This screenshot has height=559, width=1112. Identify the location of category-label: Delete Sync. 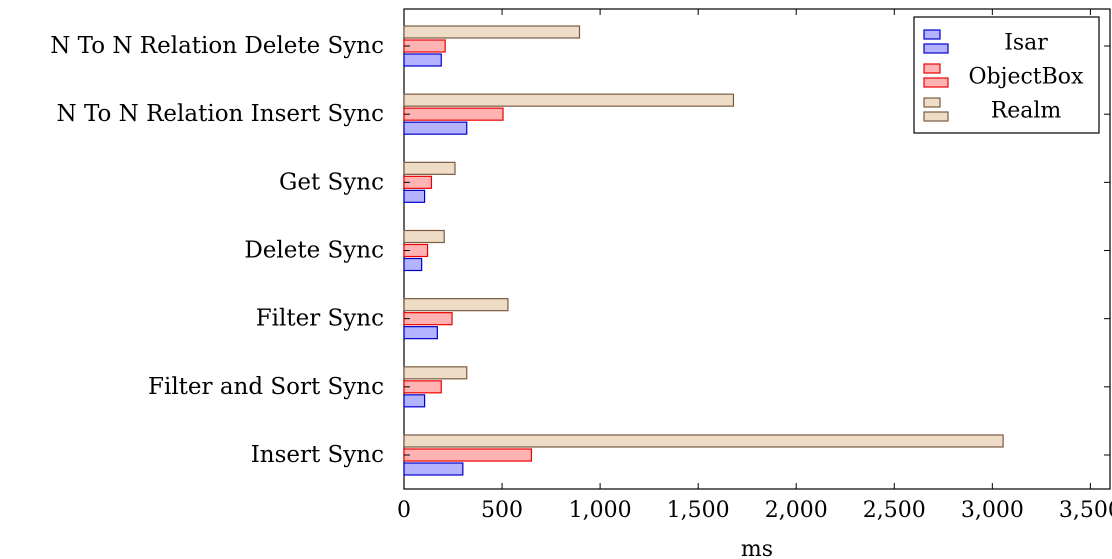
(314, 251).